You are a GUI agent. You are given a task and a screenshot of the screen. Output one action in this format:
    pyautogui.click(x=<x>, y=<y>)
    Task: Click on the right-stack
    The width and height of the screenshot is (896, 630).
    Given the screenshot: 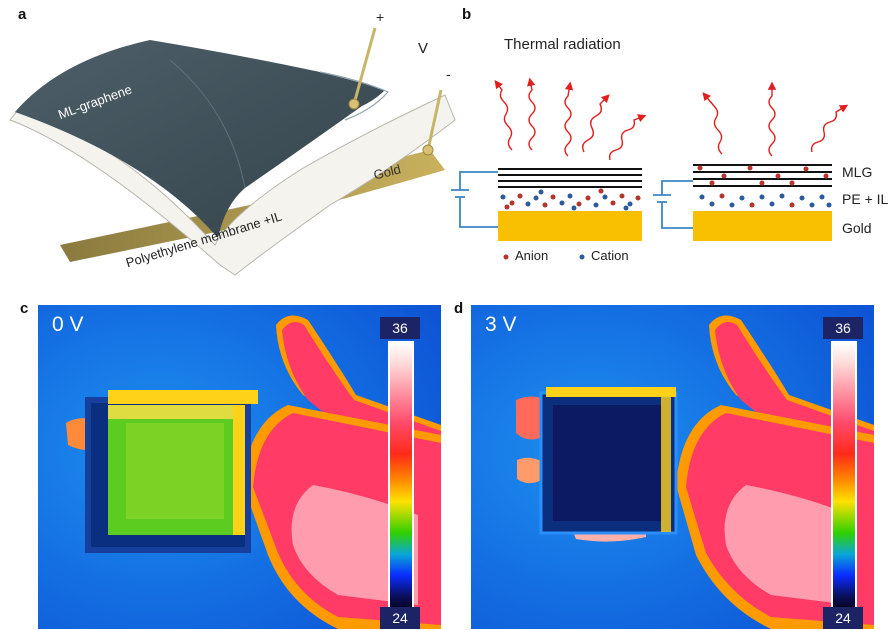 What is the action you would take?
    pyautogui.click(x=742, y=202)
    